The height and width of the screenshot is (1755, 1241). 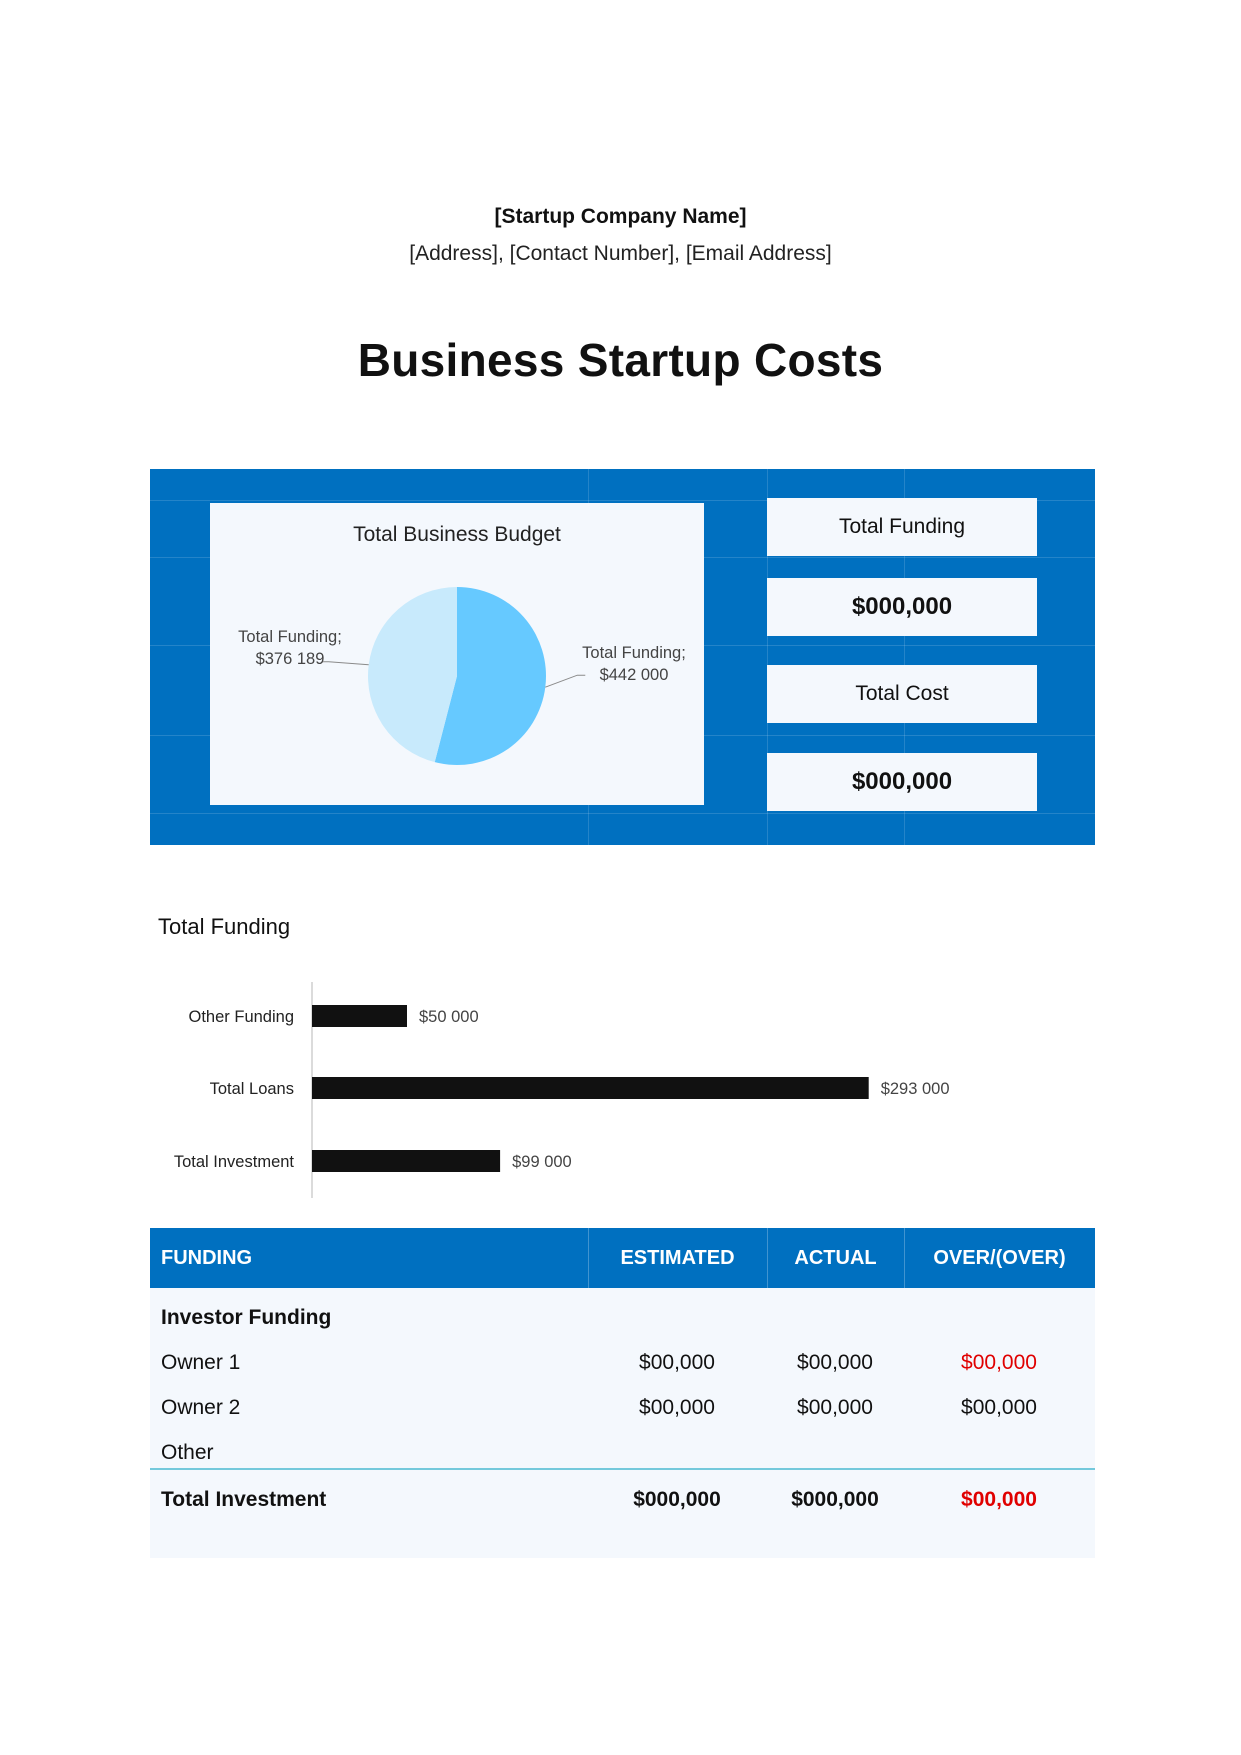 I want to click on table-row-label: Other, so click(x=187, y=1452).